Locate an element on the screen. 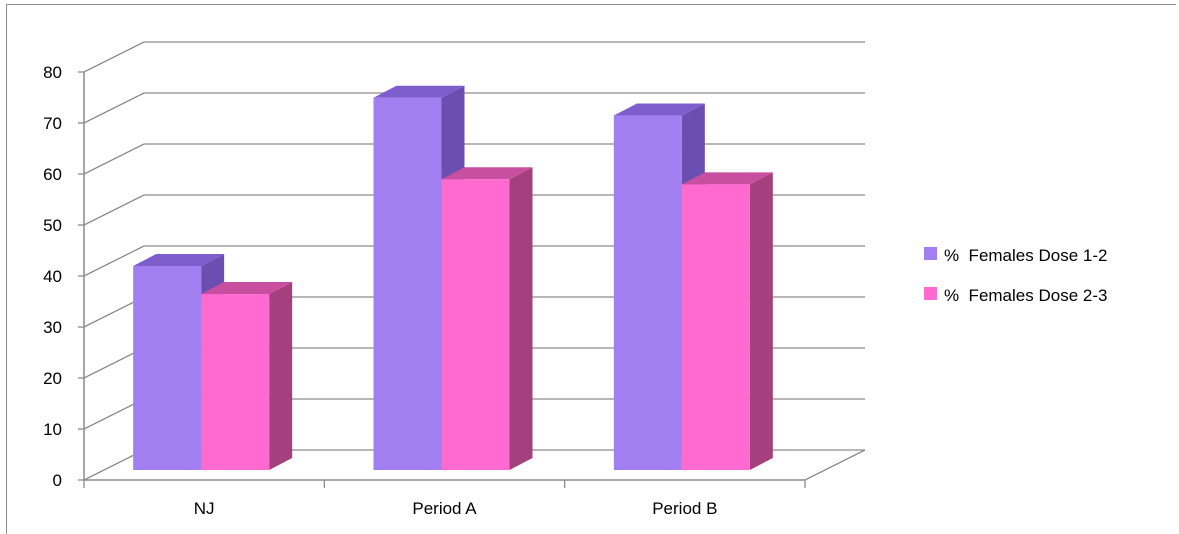  y-tick-label: 0 is located at coordinates (57, 480).